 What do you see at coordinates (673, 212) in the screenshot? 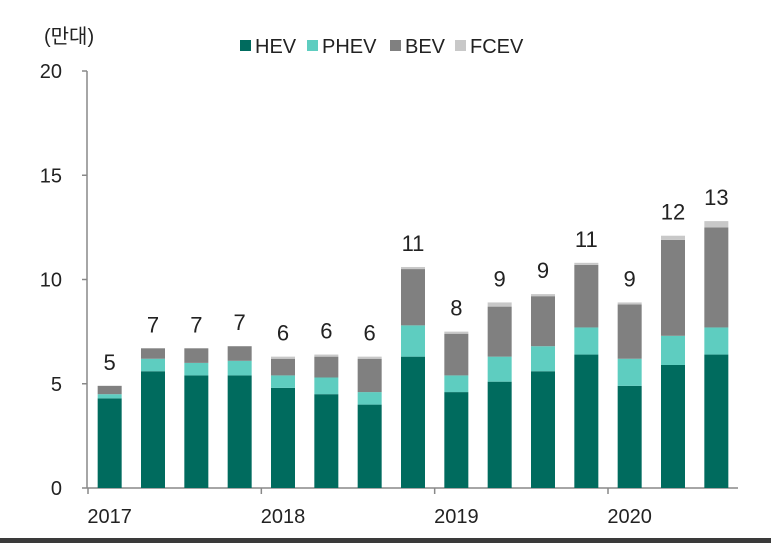
I see `total-label: 12` at bounding box center [673, 212].